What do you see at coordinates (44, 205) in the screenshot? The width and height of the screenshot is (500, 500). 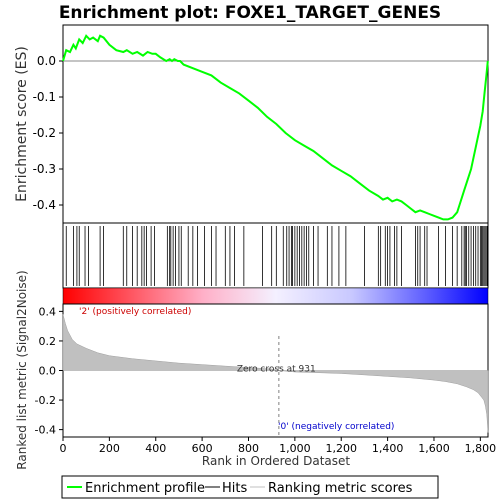 I see `es-y-tick-label: -0.4` at bounding box center [44, 205].